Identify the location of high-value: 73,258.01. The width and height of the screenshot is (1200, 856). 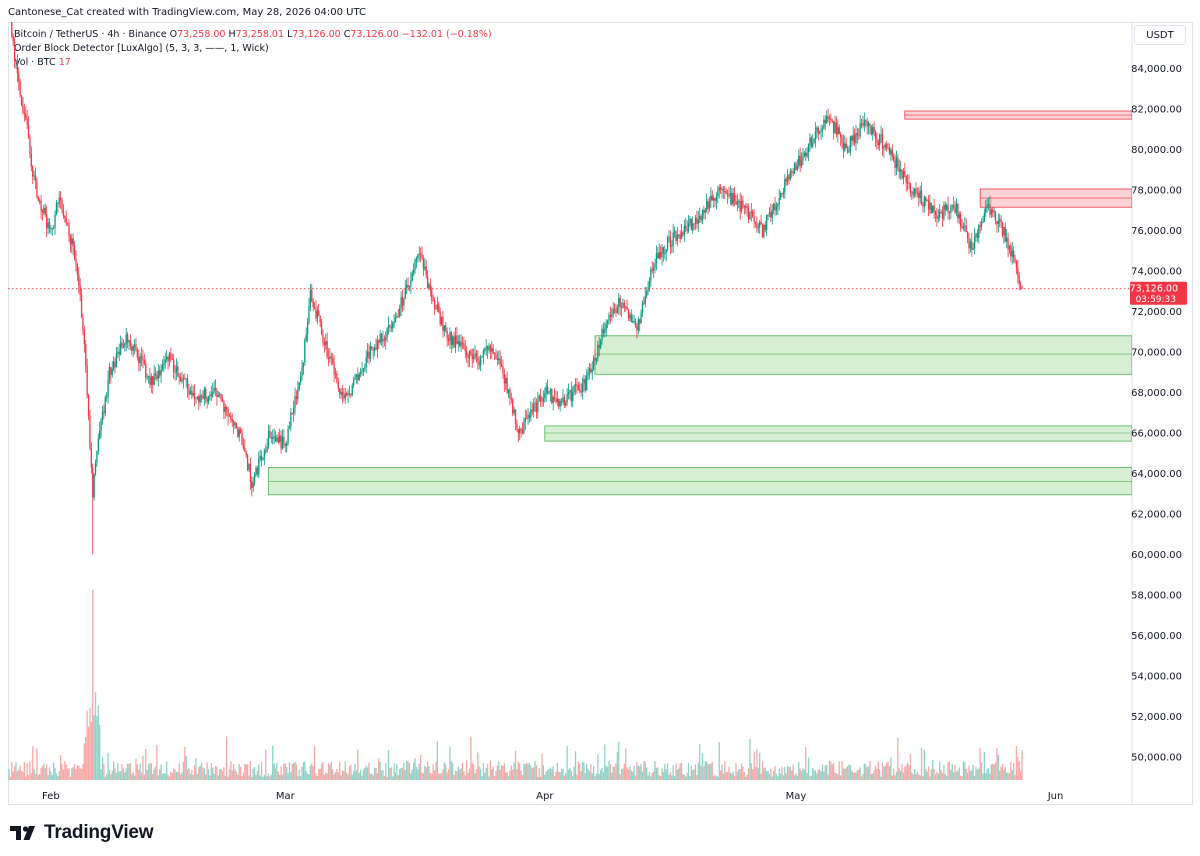
(260, 34).